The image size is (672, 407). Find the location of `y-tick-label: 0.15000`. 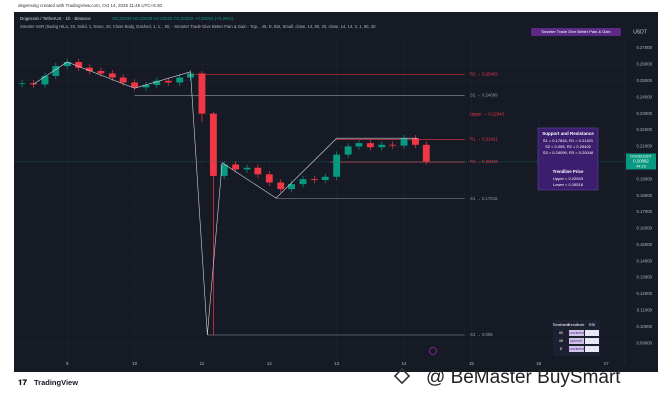

y-tick-label: 0.15000 is located at coordinates (644, 244).